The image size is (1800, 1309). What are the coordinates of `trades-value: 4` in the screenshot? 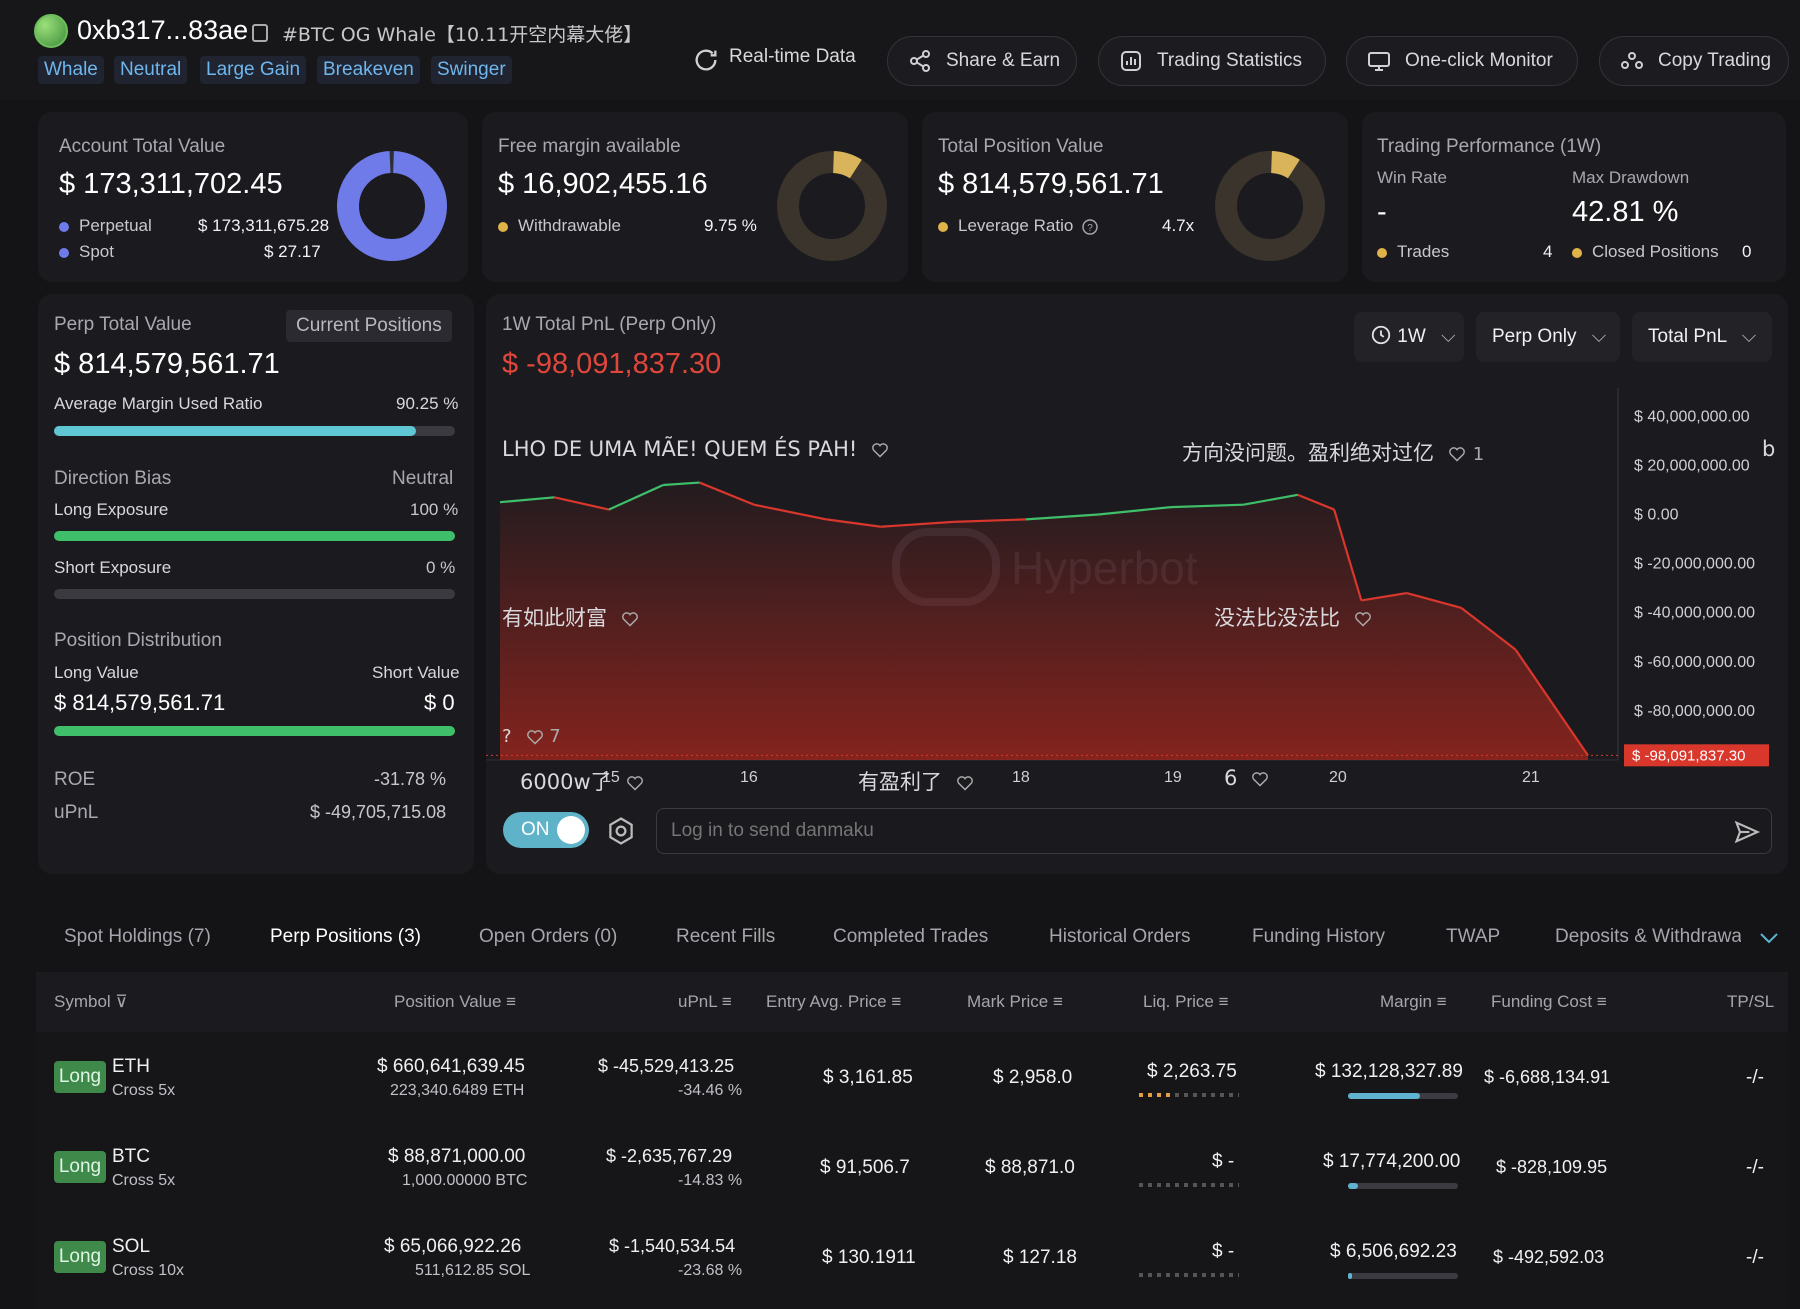 It's located at (1548, 251).